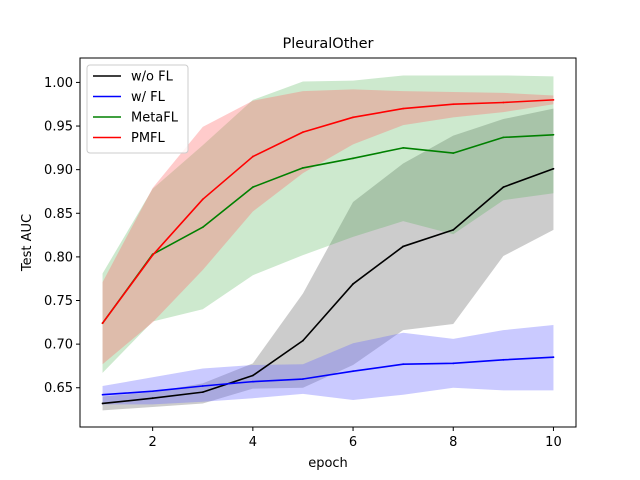 Image resolution: width=640 pixels, height=480 pixels. What do you see at coordinates (328, 44) in the screenshot?
I see `chart-title: PleuralOther` at bounding box center [328, 44].